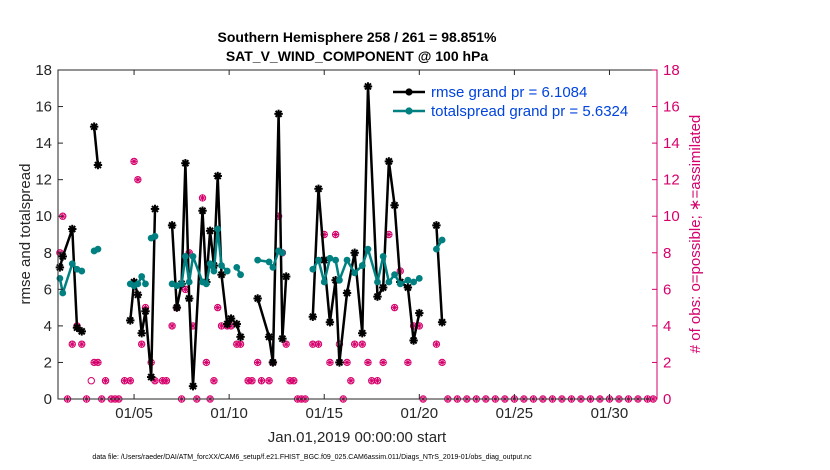 The image size is (830, 470). Describe the element at coordinates (134, 413) in the screenshot. I see `x-tick-label: 01/05` at that location.